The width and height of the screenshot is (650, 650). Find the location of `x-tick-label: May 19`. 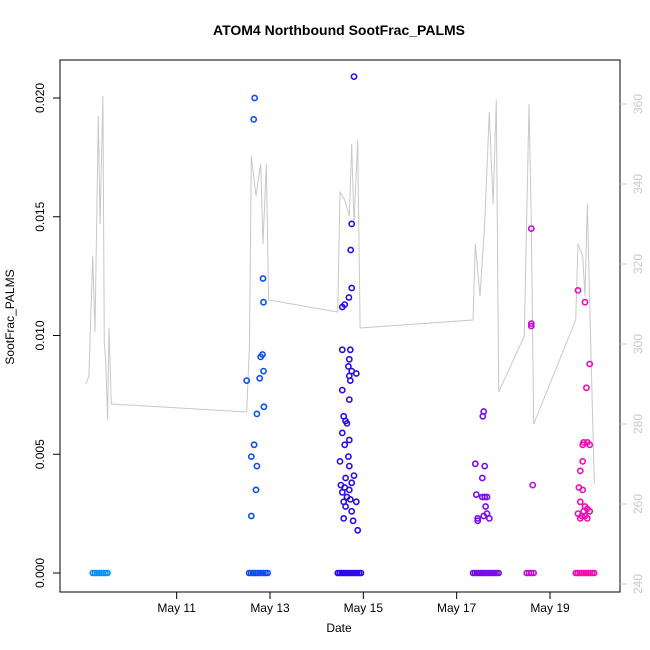

x-tick-label: May 19 is located at coordinates (550, 608).